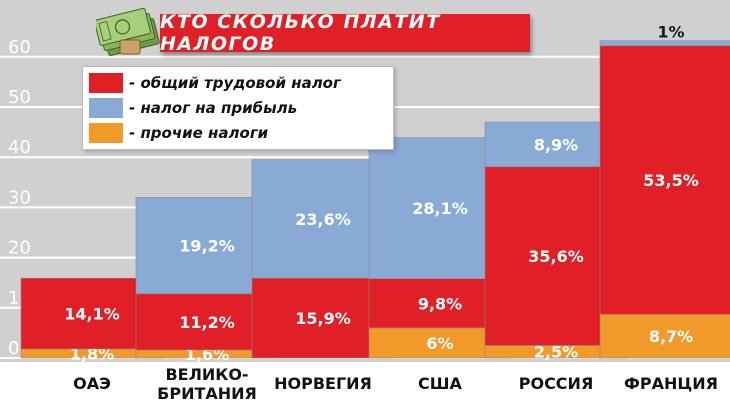 This screenshot has width=730, height=411. I want to click on x-tick-label: РОССИЯ, so click(556, 383).